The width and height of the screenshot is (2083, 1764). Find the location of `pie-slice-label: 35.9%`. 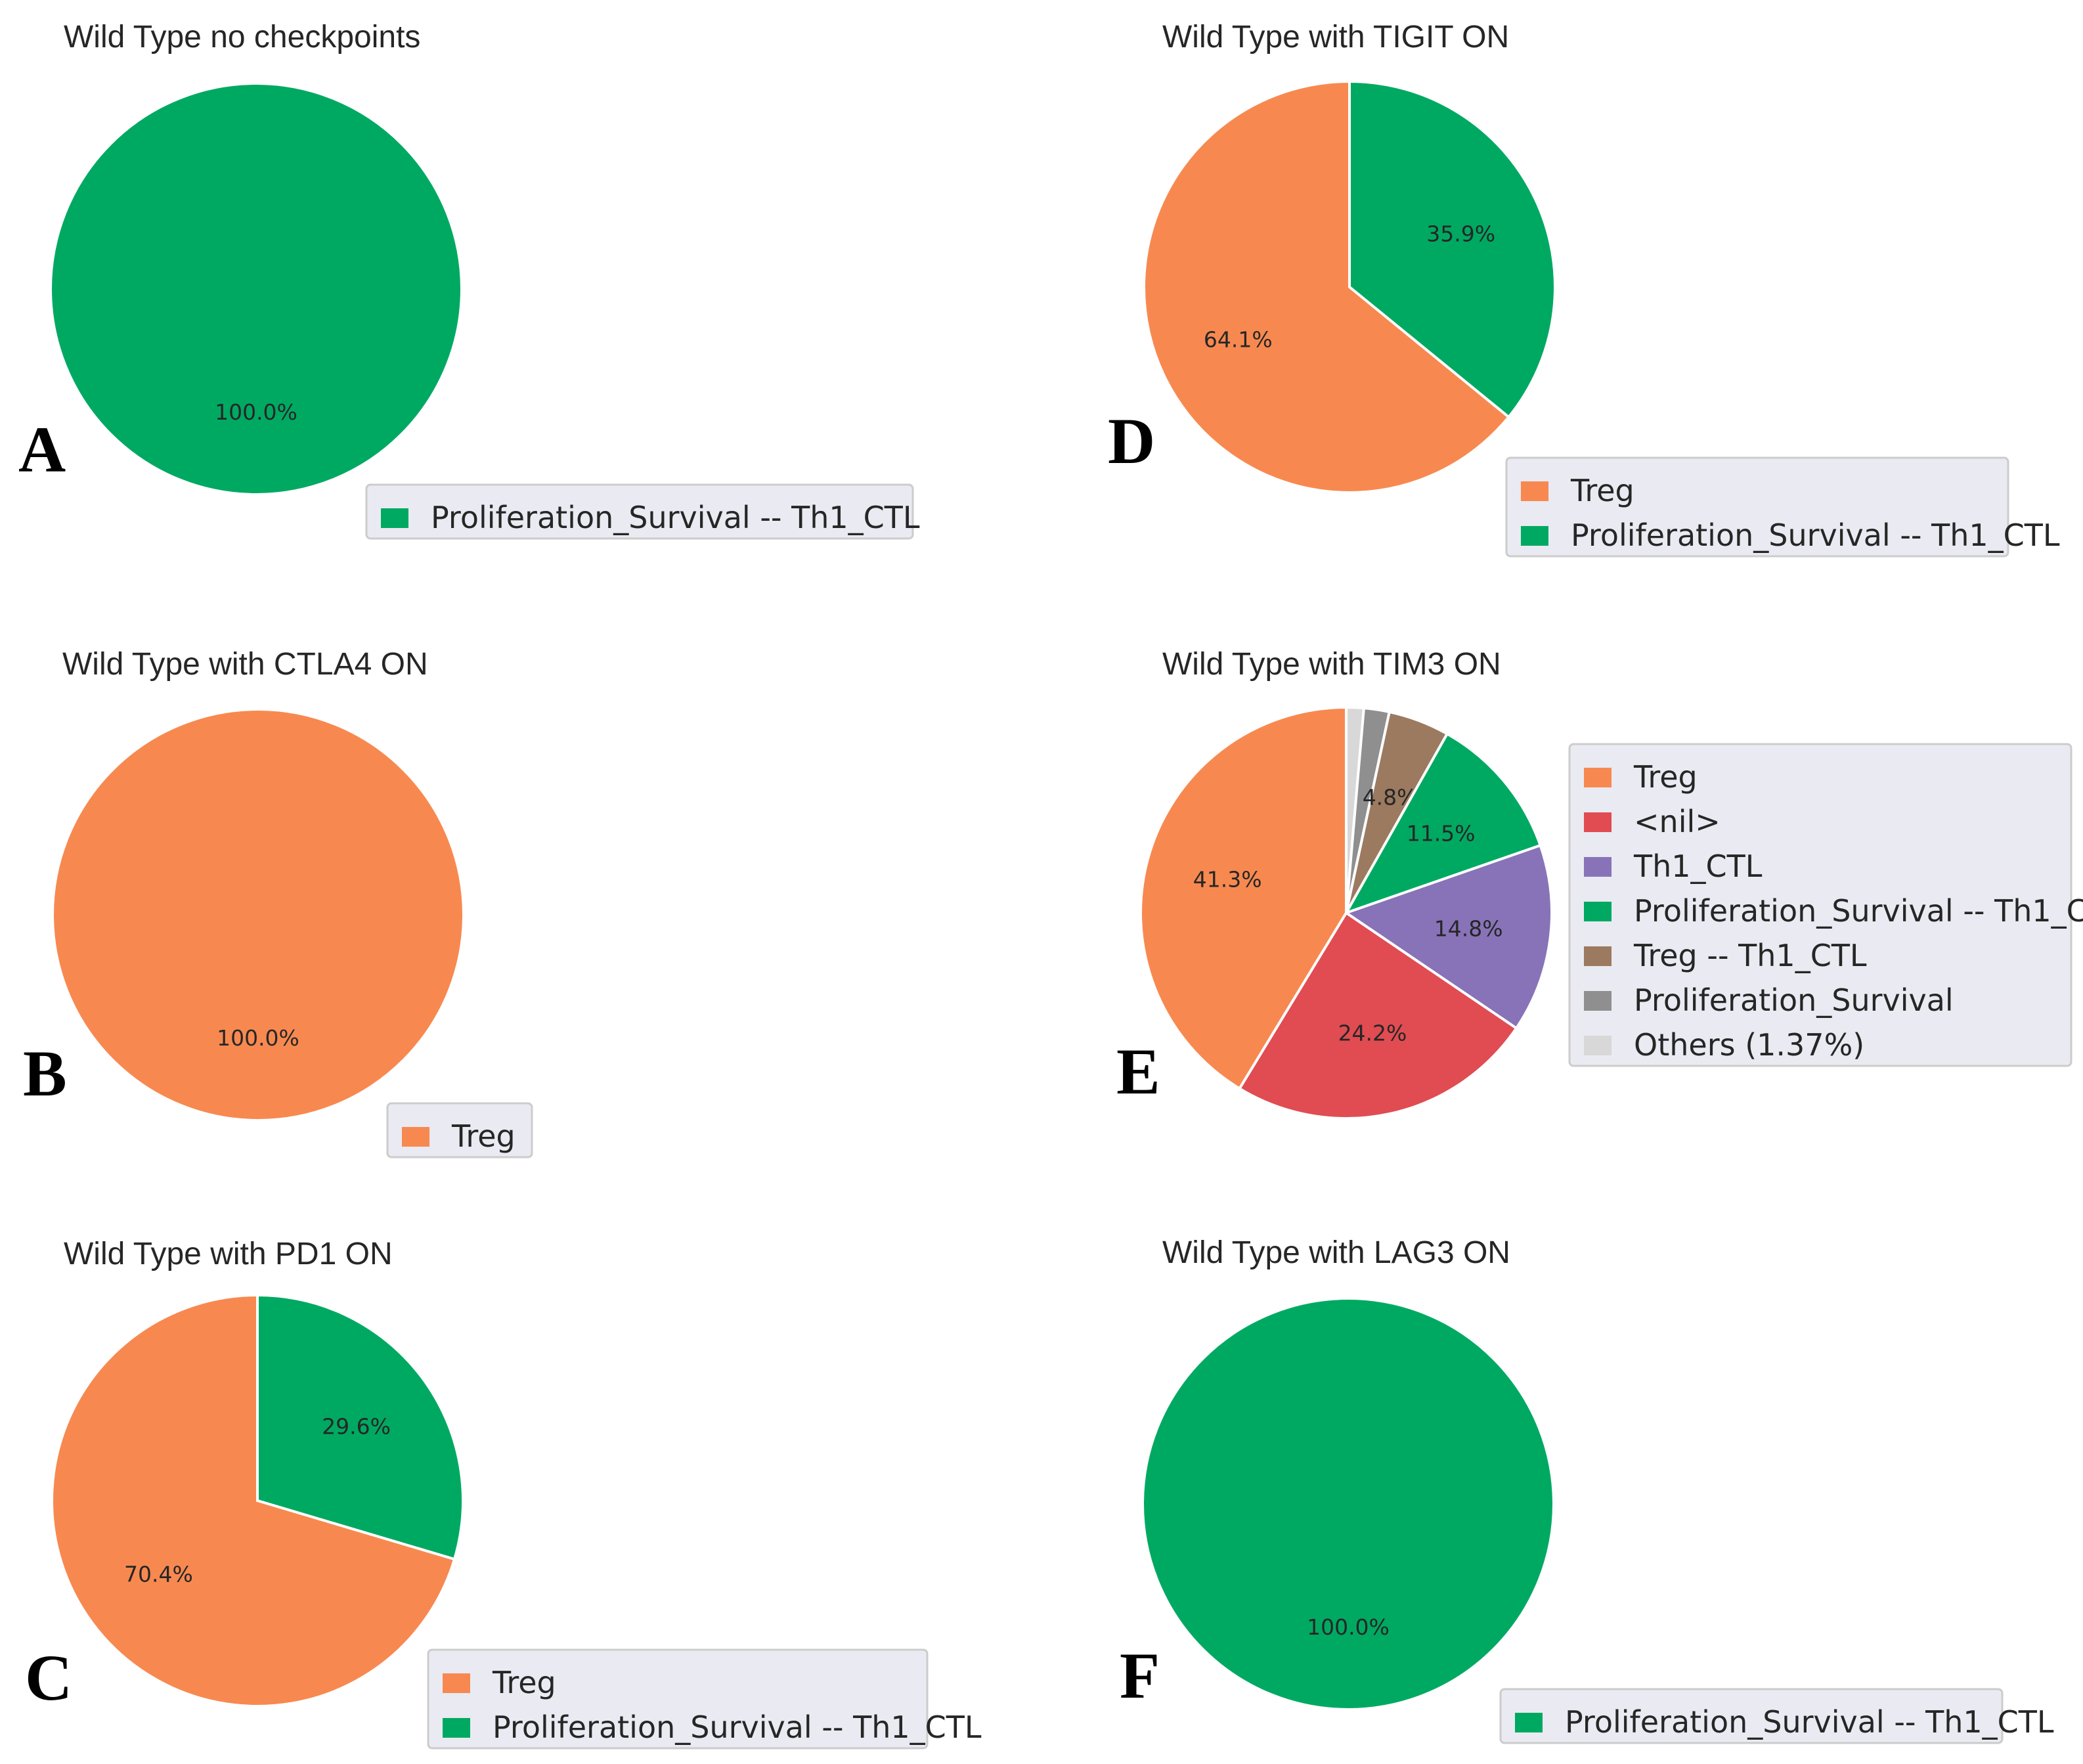

pie-slice-label: 35.9% is located at coordinates (1460, 234).